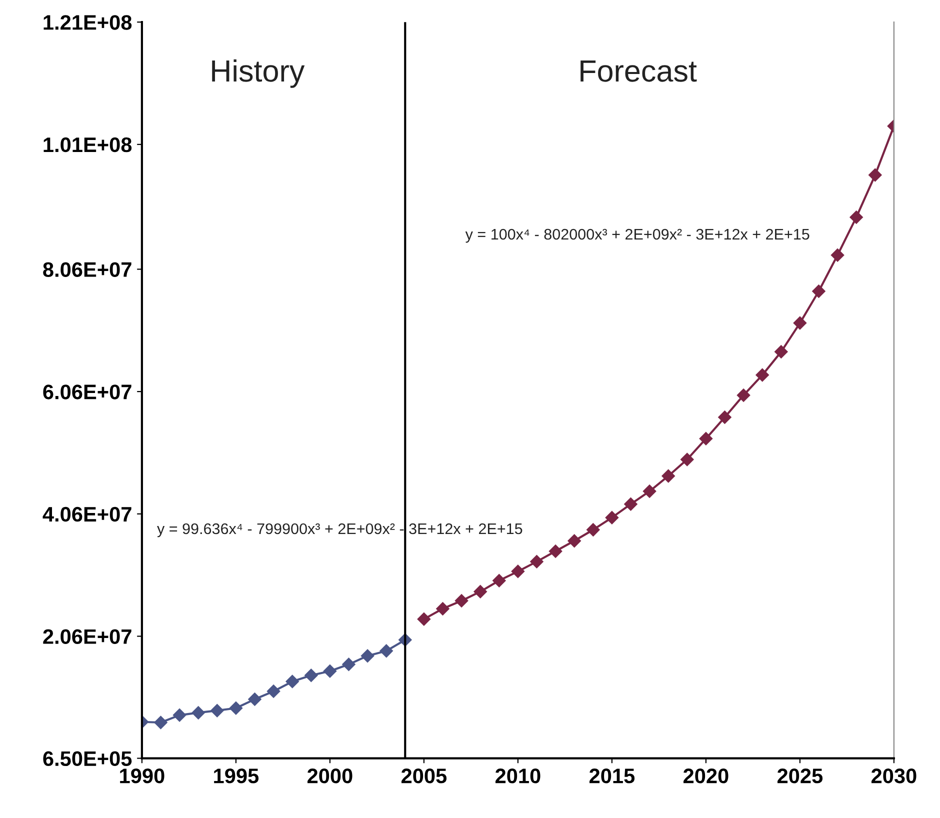 Image resolution: width=940 pixels, height=818 pixels. Describe the element at coordinates (88, 144) in the screenshot. I see `y-tick-label: 1.01E+08` at that location.